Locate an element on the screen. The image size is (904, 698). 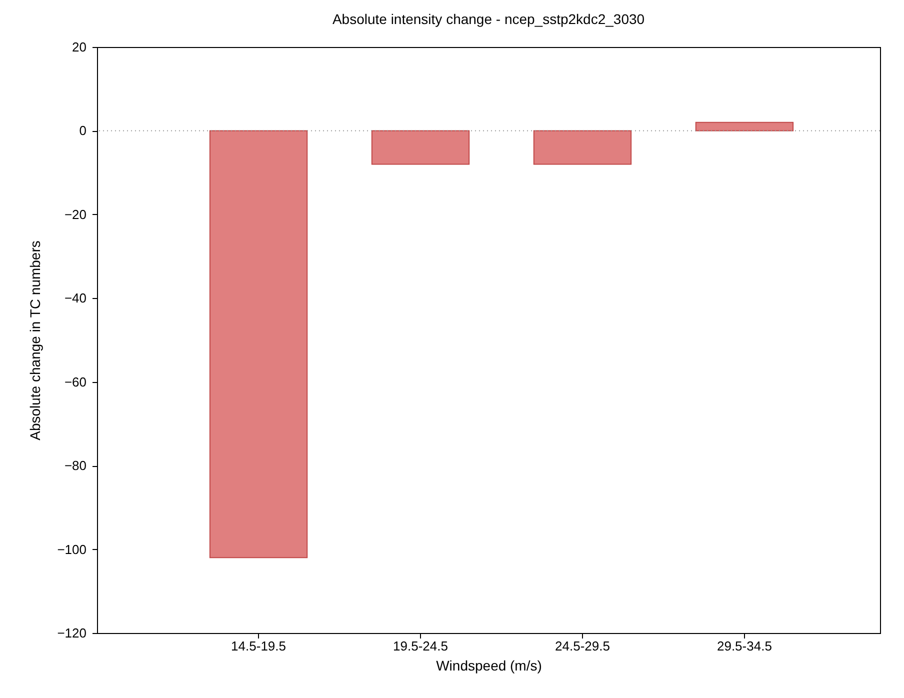
x-tick-label: 24.5-29.5 is located at coordinates (582, 646).